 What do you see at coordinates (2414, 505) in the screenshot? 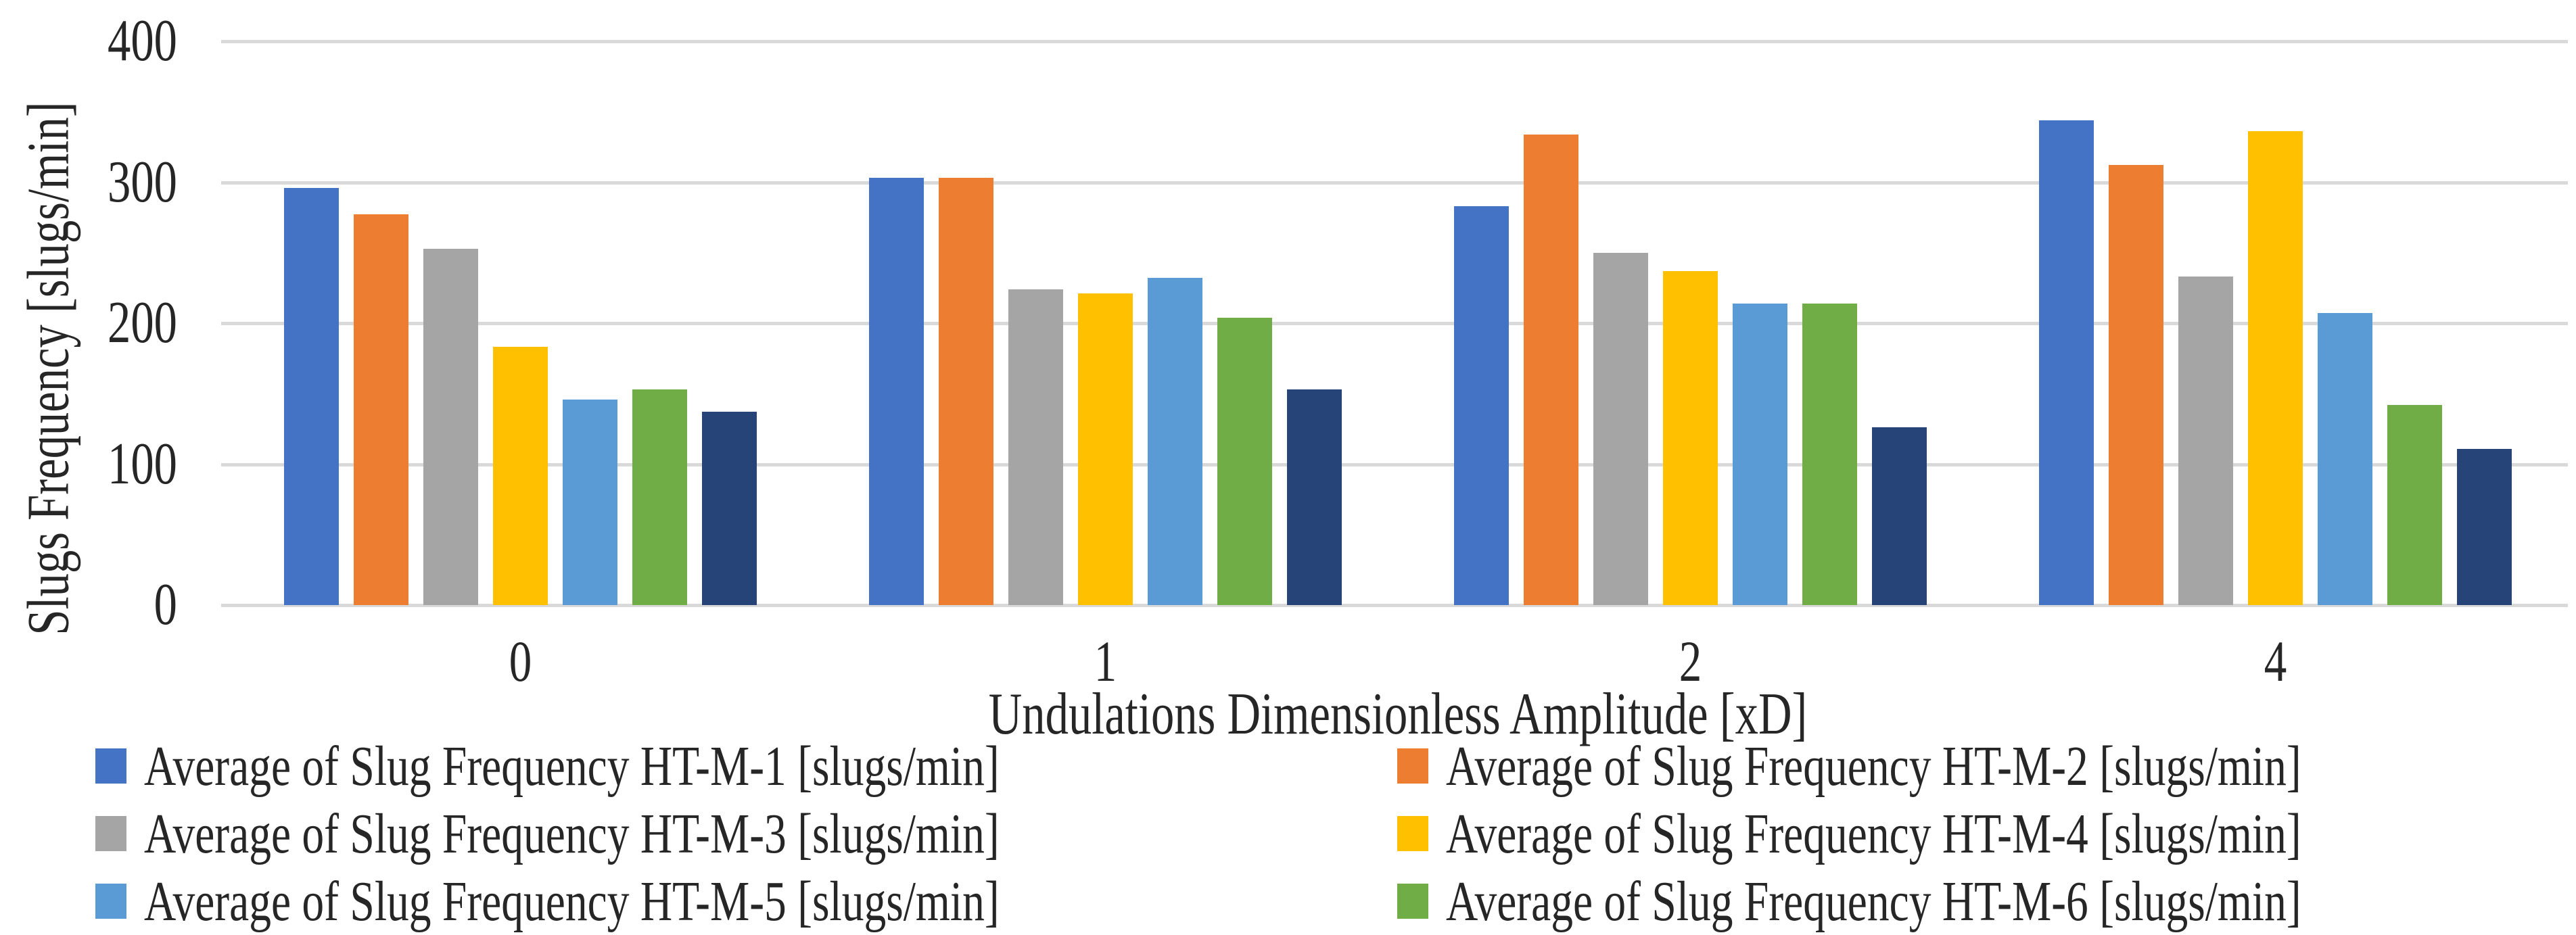
I see `bar-series6-cat4` at bounding box center [2414, 505].